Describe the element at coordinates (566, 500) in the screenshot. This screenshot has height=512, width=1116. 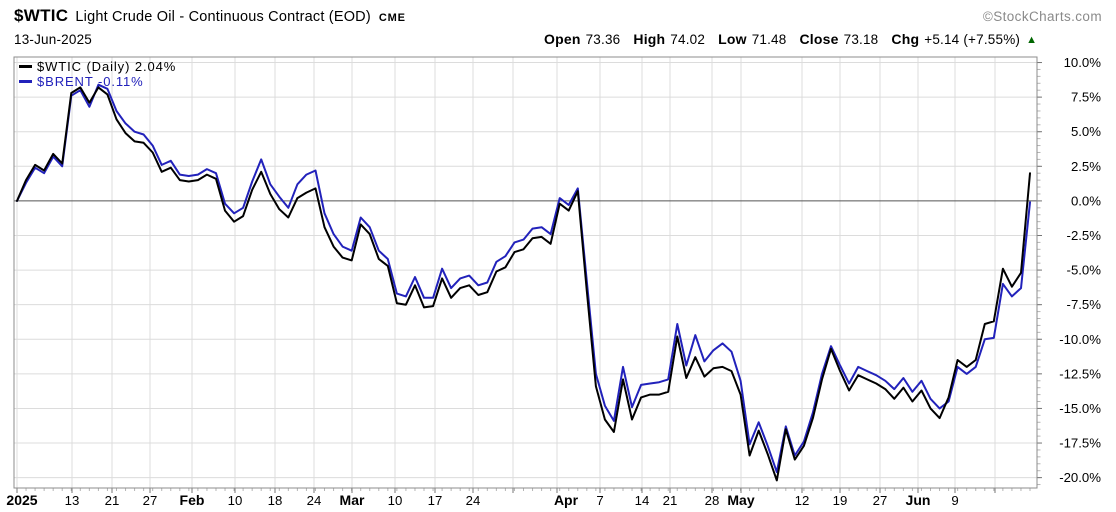
I see `x-axis-label: Apr` at that location.